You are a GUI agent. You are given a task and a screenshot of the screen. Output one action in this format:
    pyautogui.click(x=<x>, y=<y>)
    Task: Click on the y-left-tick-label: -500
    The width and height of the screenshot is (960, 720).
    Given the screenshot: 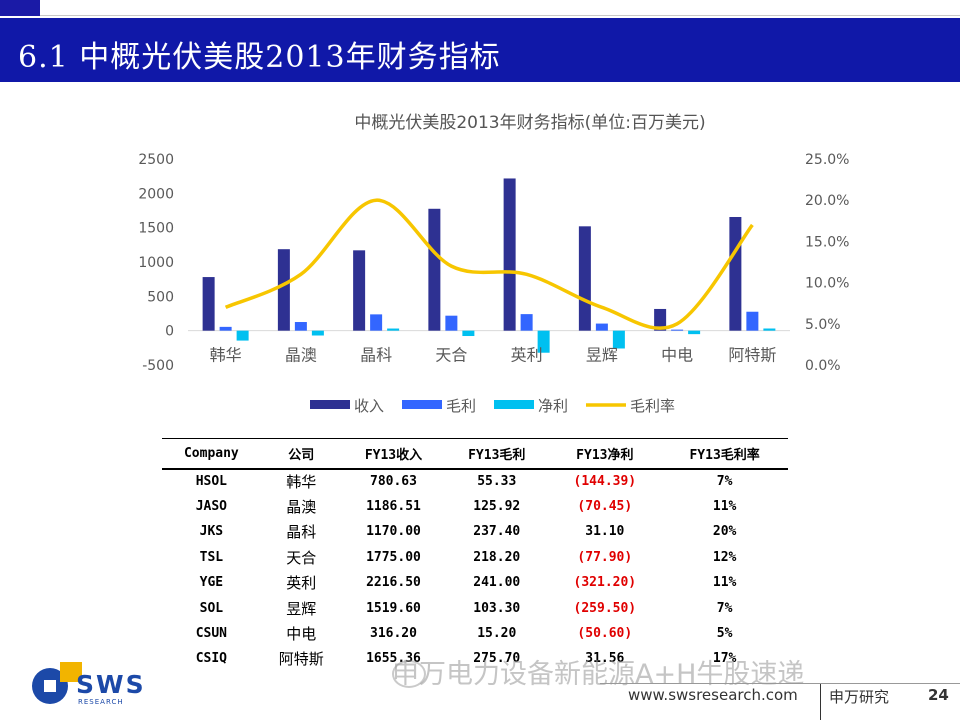 What is the action you would take?
    pyautogui.click(x=158, y=366)
    